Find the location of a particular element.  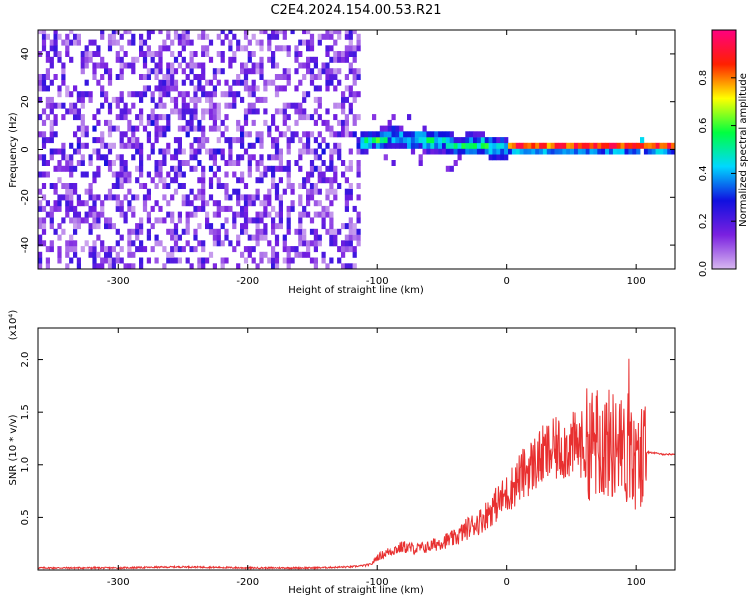

colorbar-bar is located at coordinates (724, 149).